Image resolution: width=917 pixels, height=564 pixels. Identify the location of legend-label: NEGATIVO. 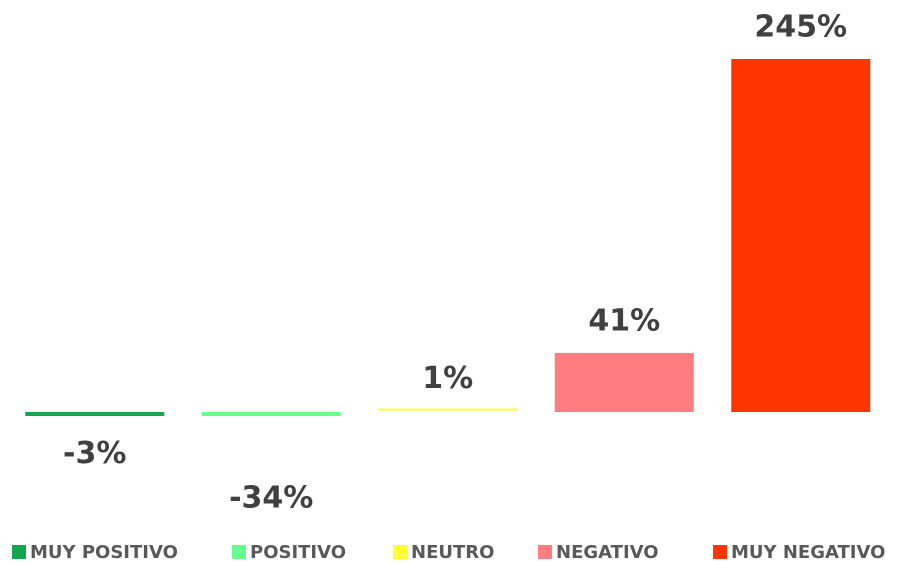
(607, 552).